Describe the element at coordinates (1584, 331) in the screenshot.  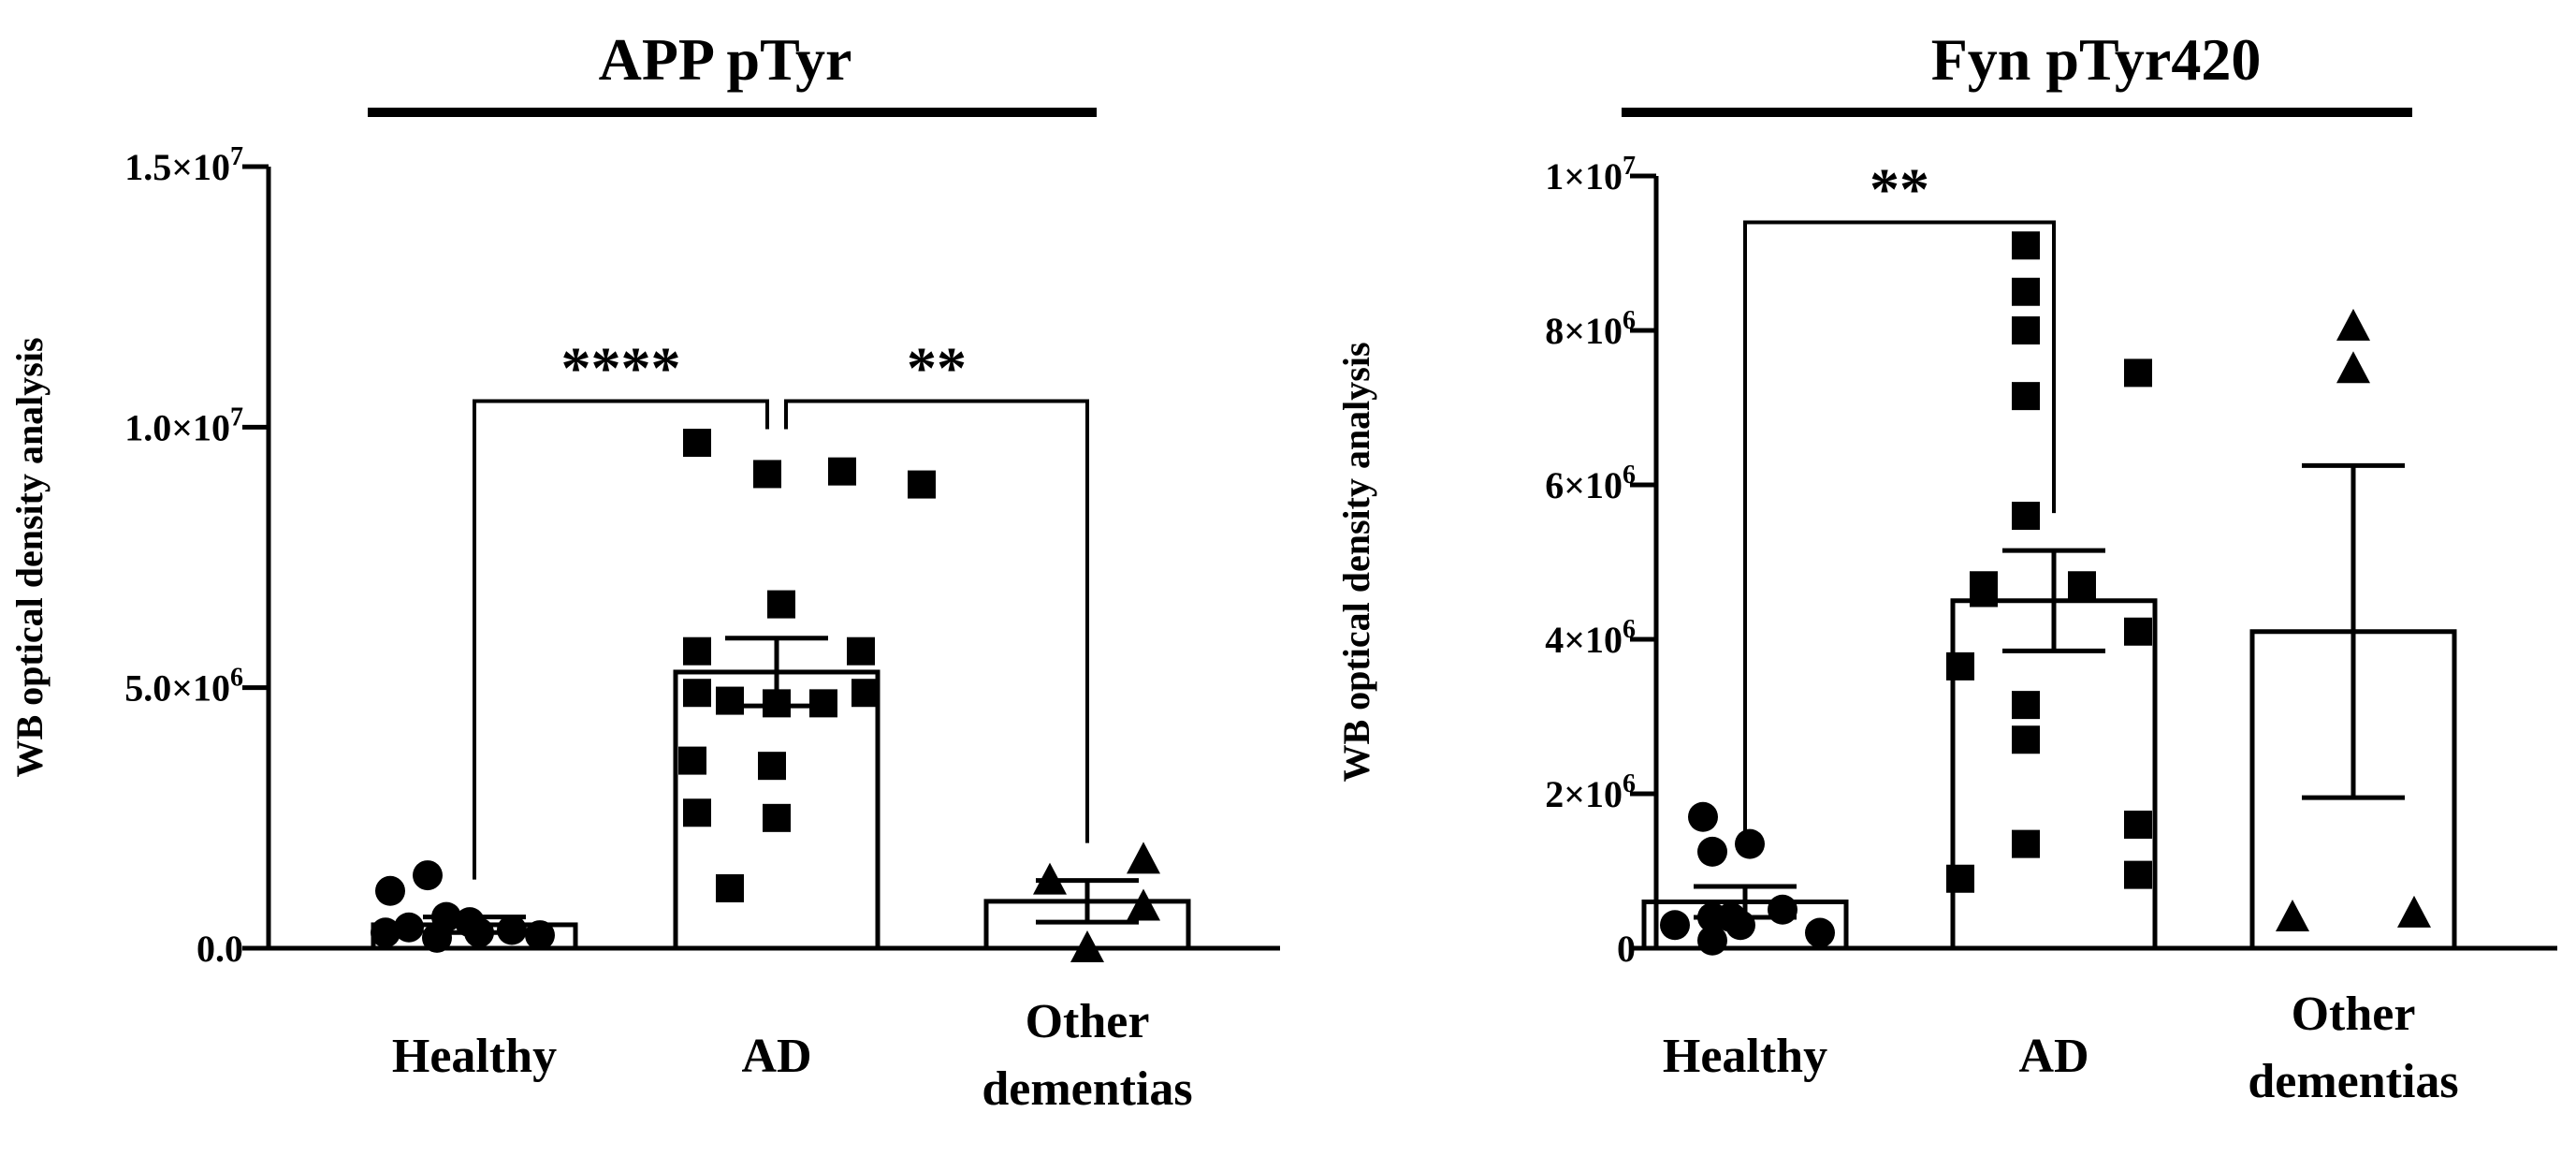
I see `y-tick-base: 8×10` at that location.